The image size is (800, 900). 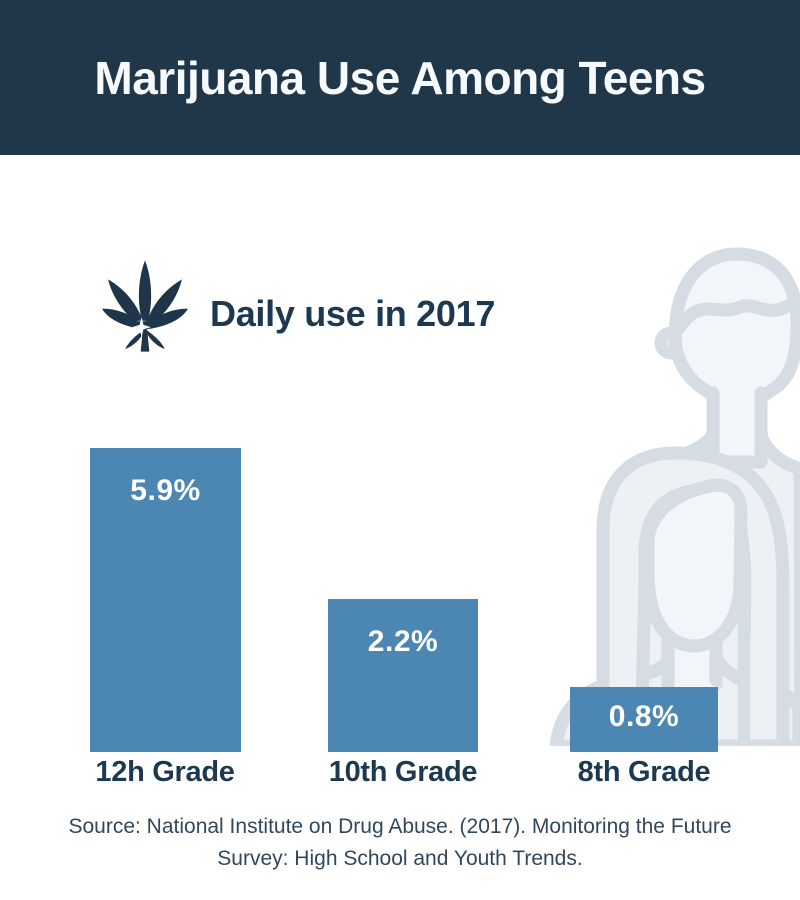 I want to click on bar-value-label: 5.9%, so click(x=165, y=490).